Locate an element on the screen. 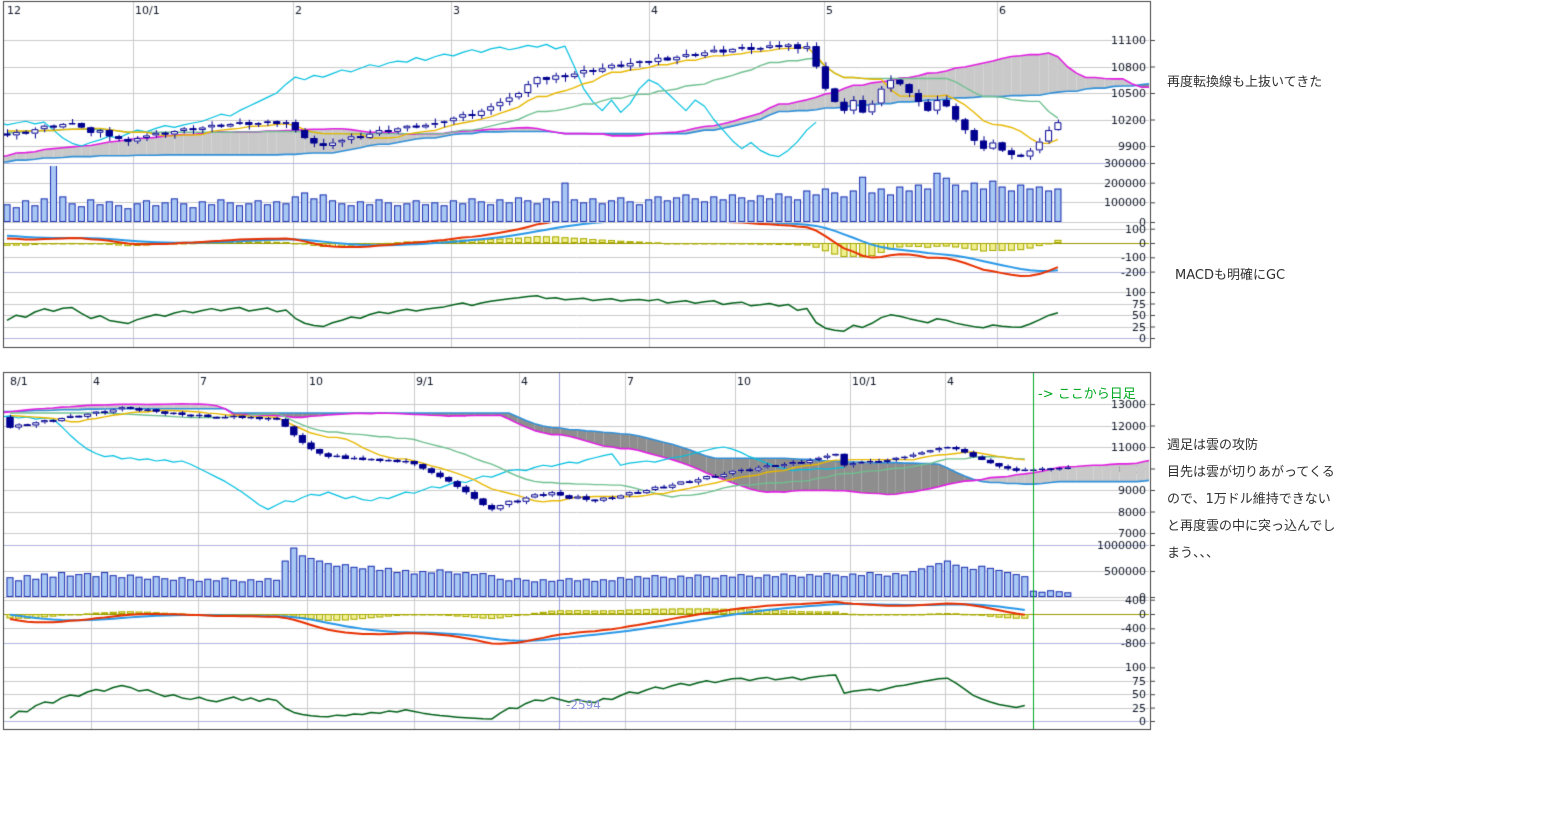 The image size is (1566, 828). annotation-macd-golden-cross: MACDも明確にGC is located at coordinates (1230, 275).